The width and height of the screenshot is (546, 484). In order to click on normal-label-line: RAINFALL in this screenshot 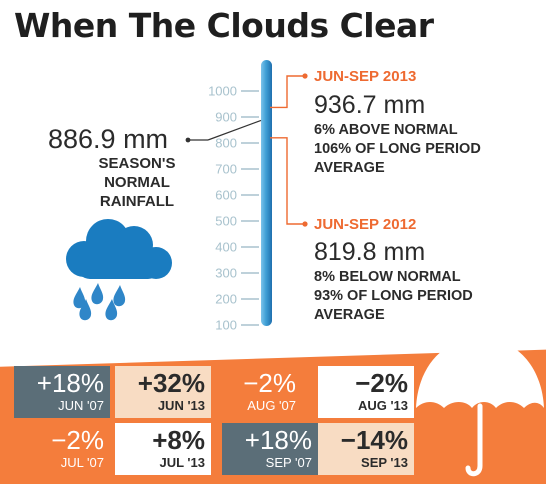, I will do `click(137, 201)`.